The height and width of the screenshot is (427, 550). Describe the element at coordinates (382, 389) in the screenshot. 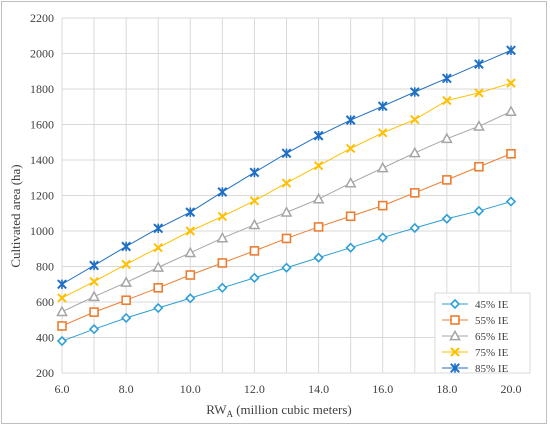

I see `x-tick-label: 16.0` at that location.